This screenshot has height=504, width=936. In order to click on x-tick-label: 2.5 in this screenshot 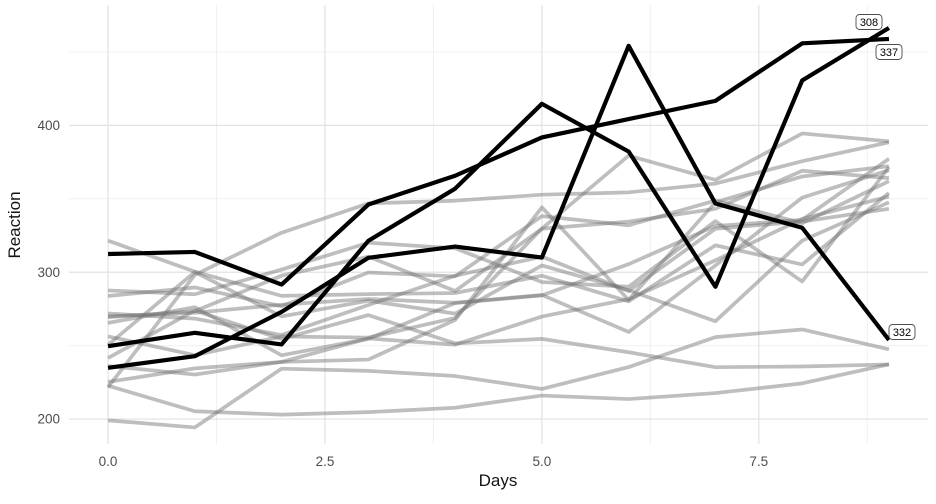, I will do `click(325, 461)`.